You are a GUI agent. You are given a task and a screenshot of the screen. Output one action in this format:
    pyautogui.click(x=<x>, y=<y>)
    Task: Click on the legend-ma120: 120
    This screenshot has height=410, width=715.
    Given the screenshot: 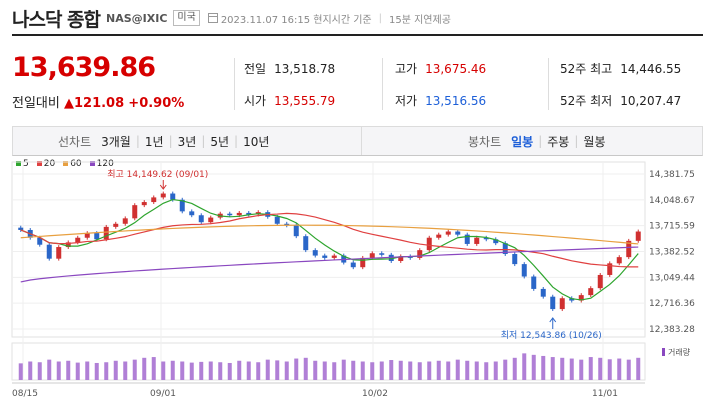 What is the action you would take?
    pyautogui.click(x=101, y=164)
    